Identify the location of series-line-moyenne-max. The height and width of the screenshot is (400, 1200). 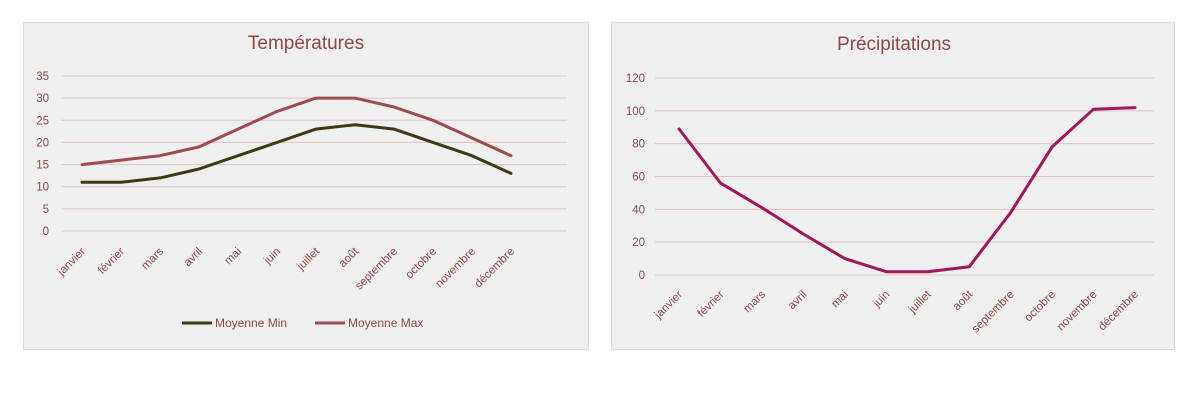
(296, 131).